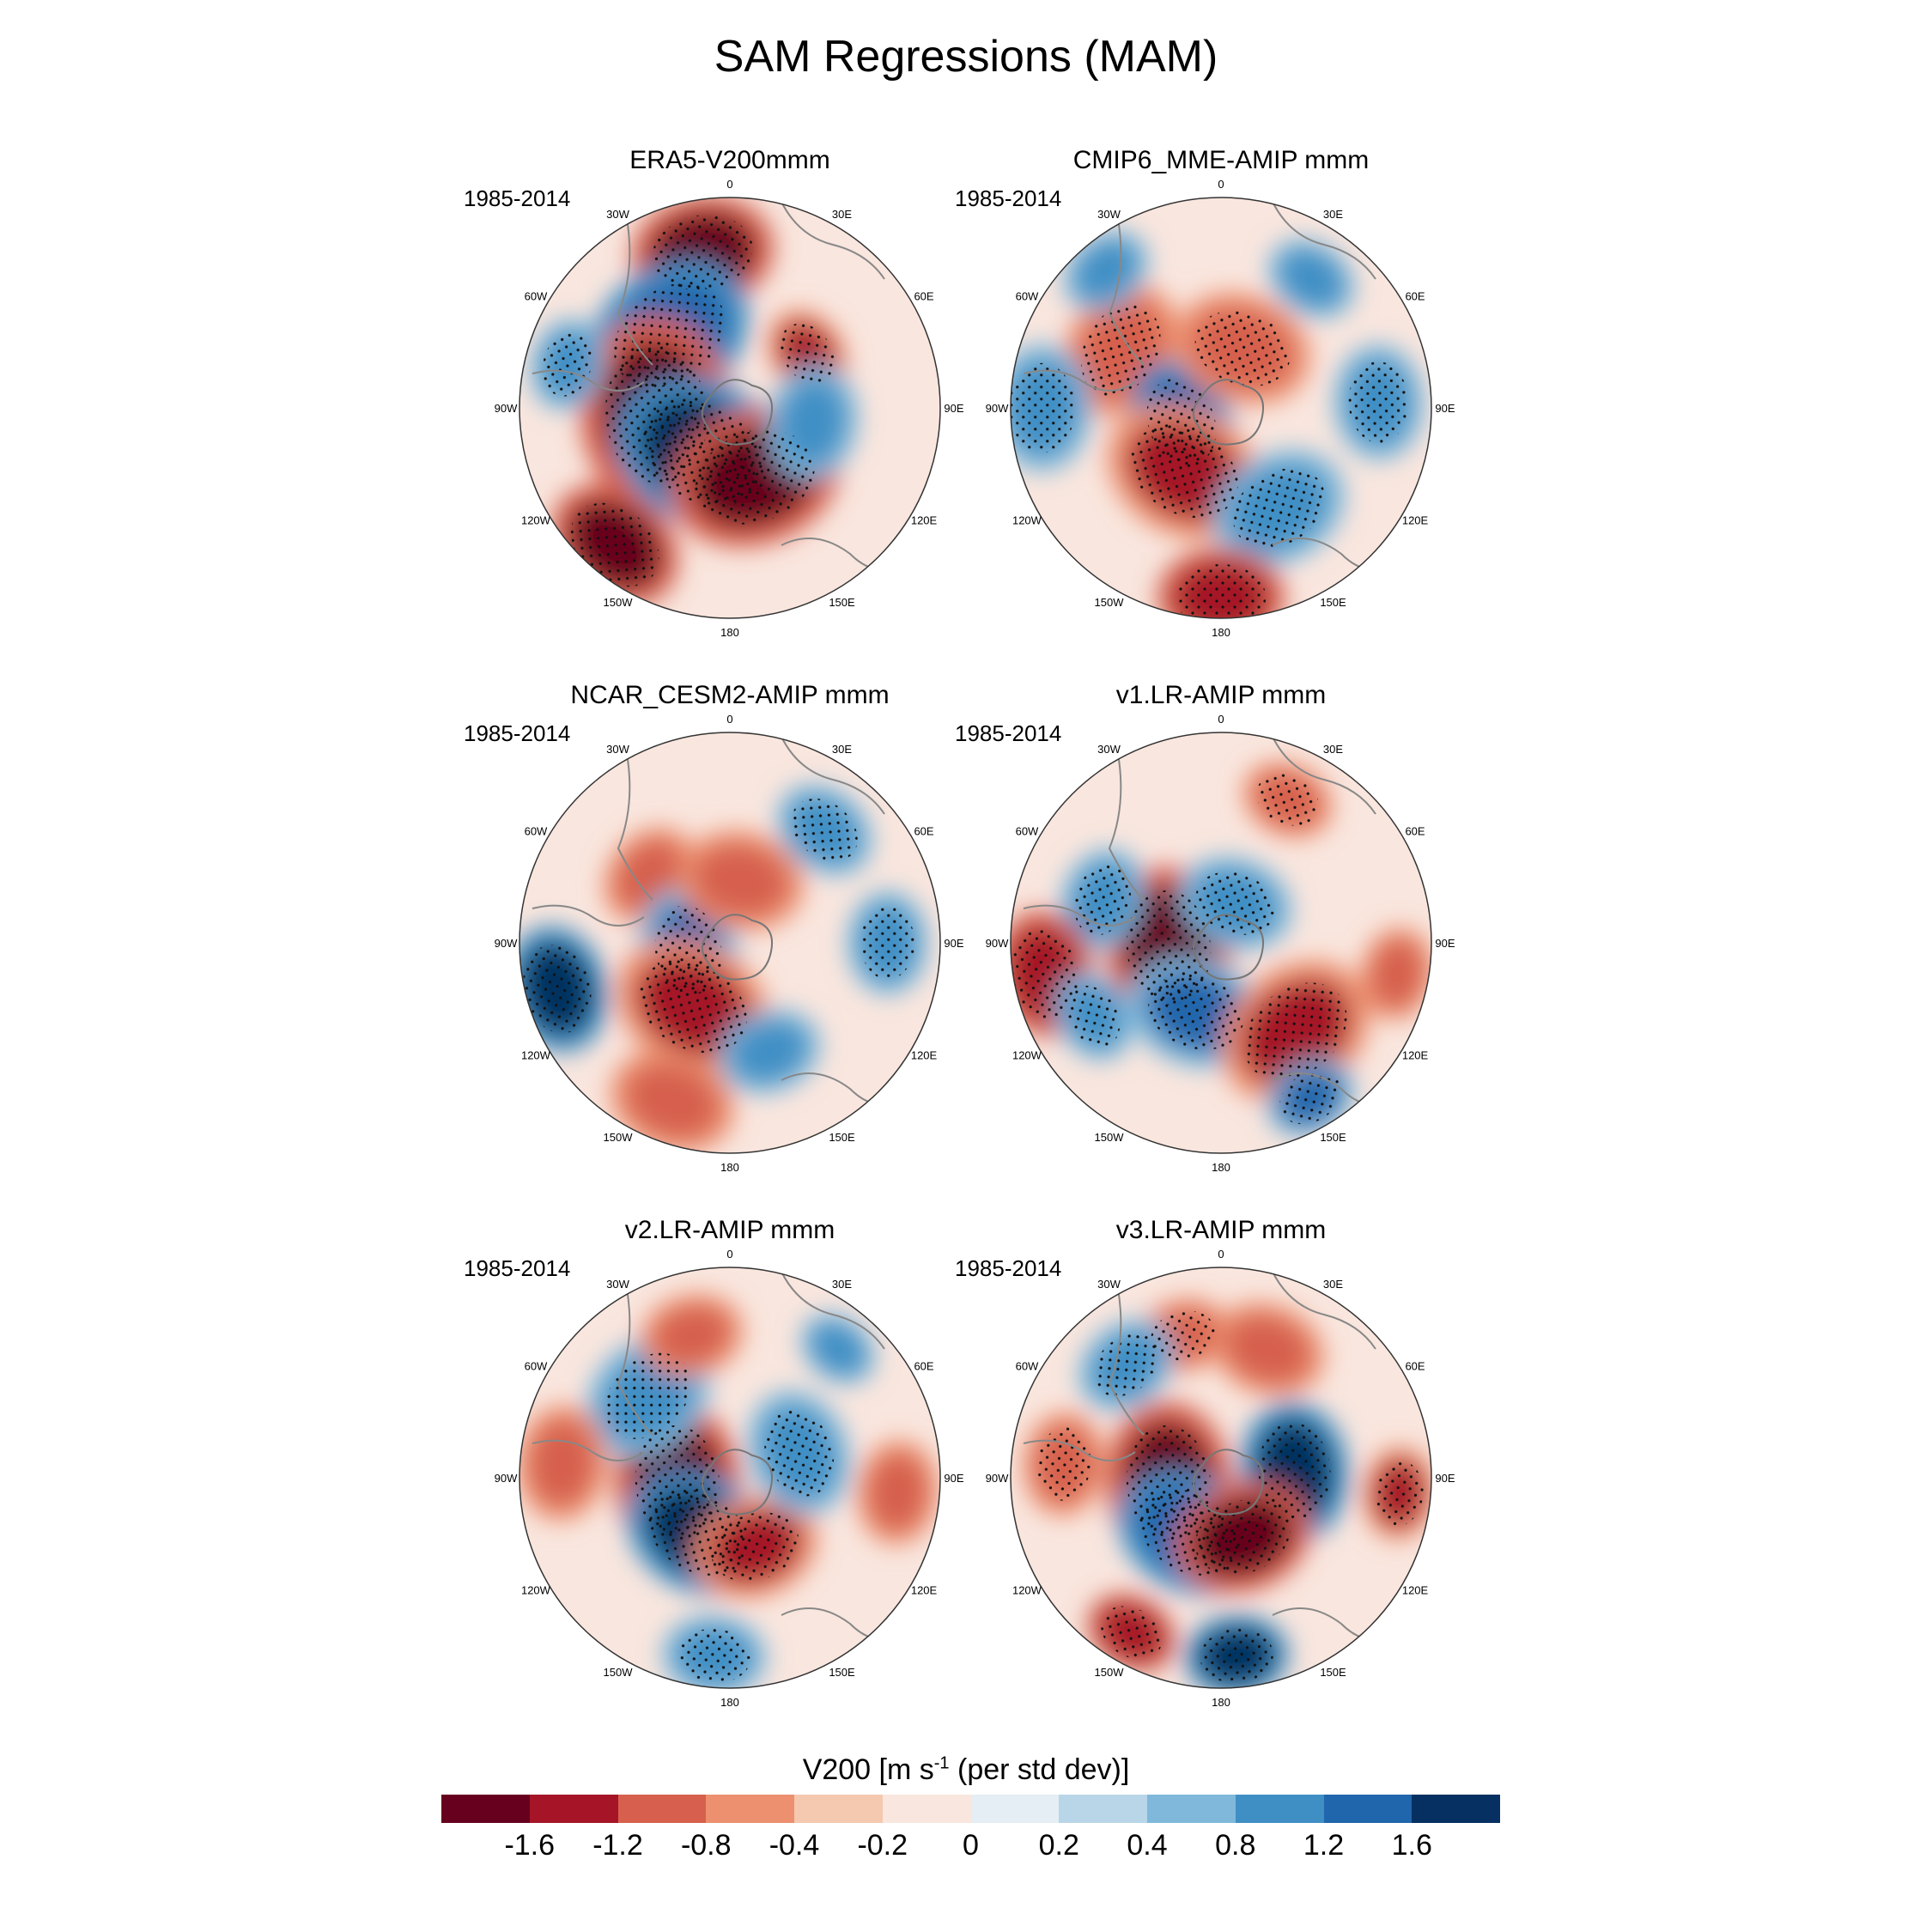 The width and height of the screenshot is (1932, 1932). I want to click on colorbar-tick-label: 0.2, so click(1058, 1845).